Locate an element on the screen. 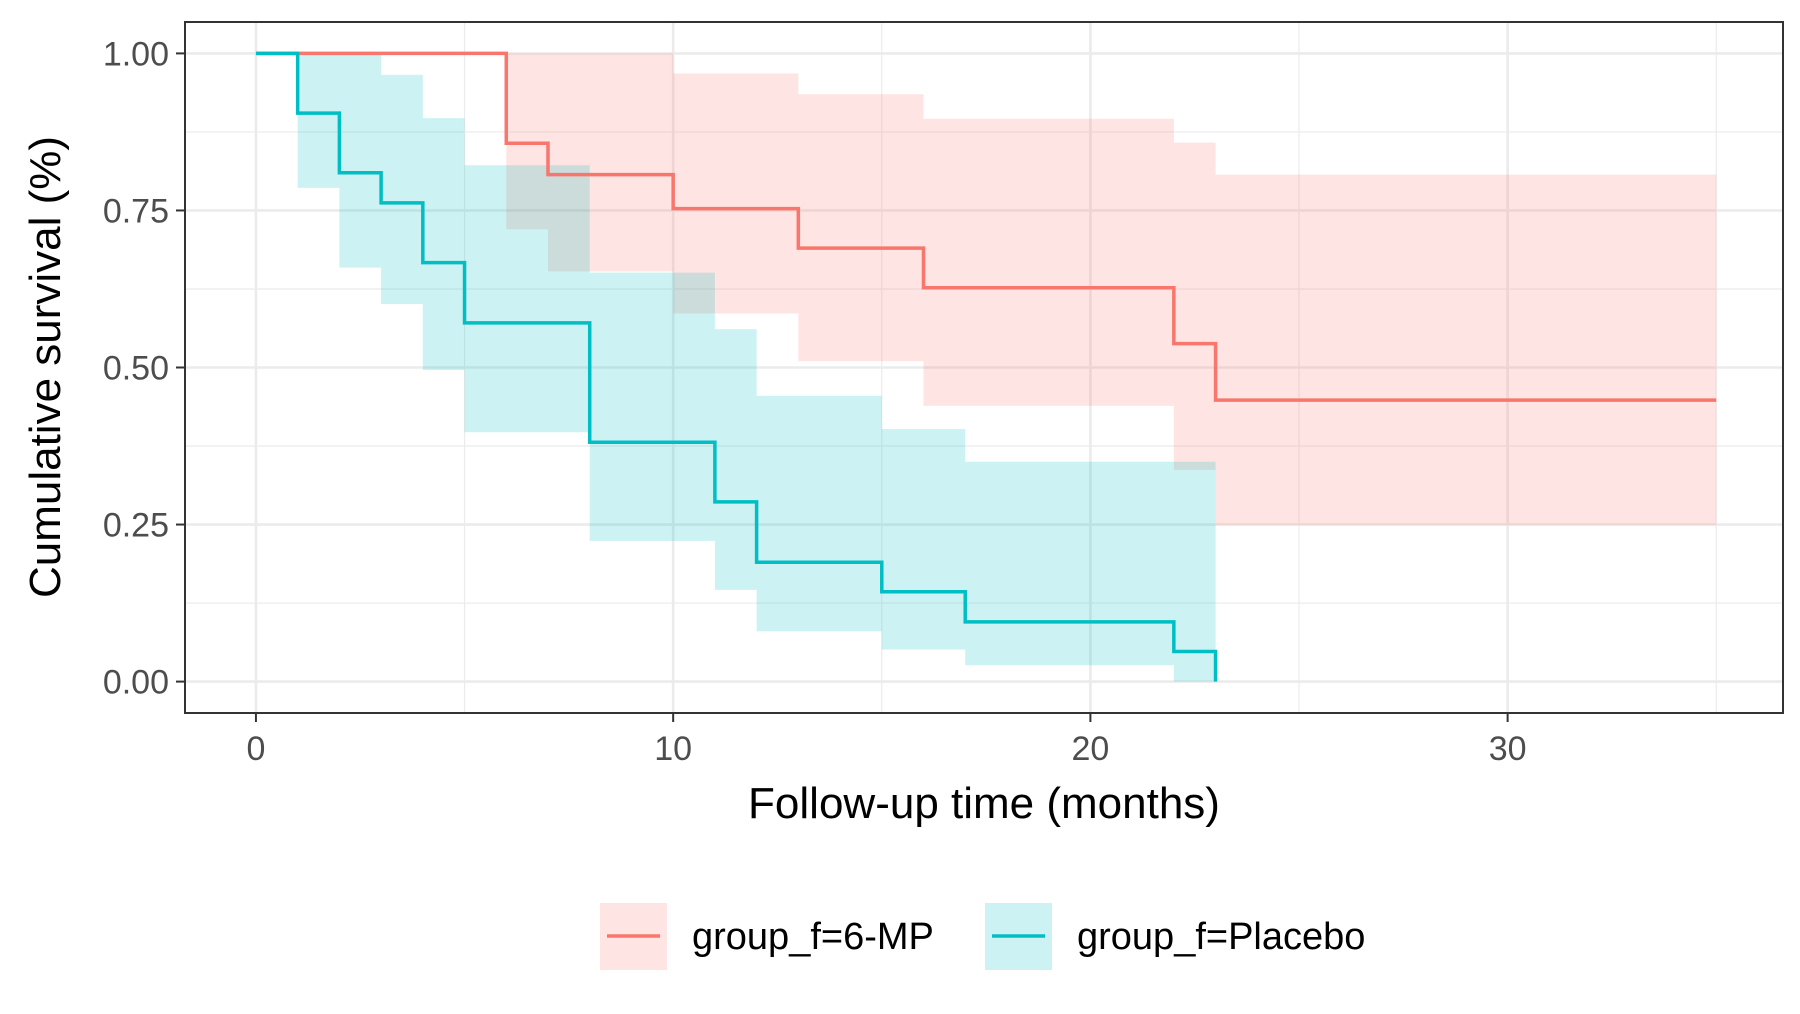 The image size is (1800, 1014). y-tick-label: 0.00 is located at coordinates (136, 683).